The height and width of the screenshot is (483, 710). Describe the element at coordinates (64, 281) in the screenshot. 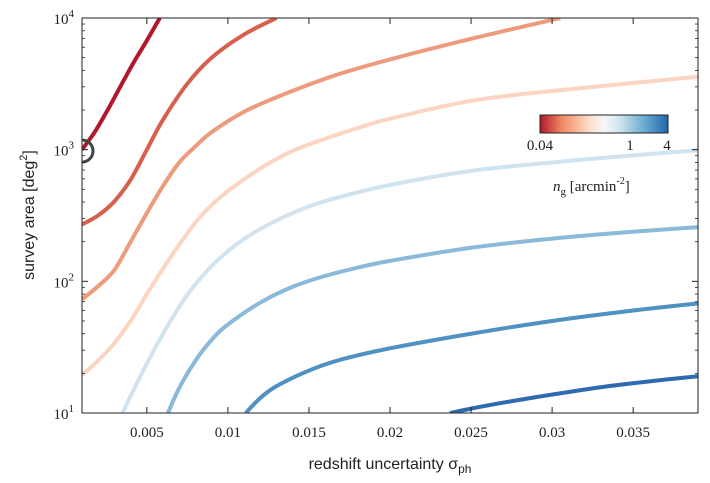

I see `y-tick-label: 10²` at that location.